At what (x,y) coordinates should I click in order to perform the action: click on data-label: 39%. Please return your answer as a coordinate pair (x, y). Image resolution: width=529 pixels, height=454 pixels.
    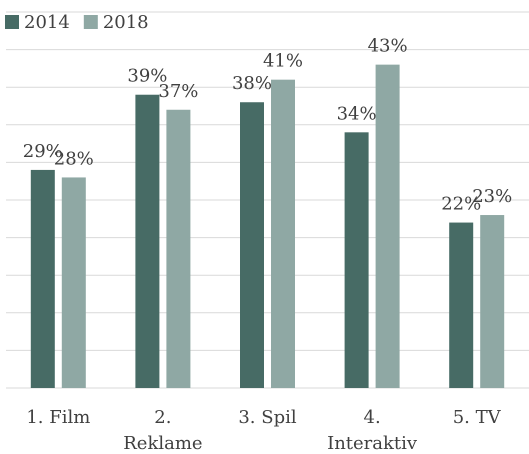
    Looking at the image, I should click on (147, 76).